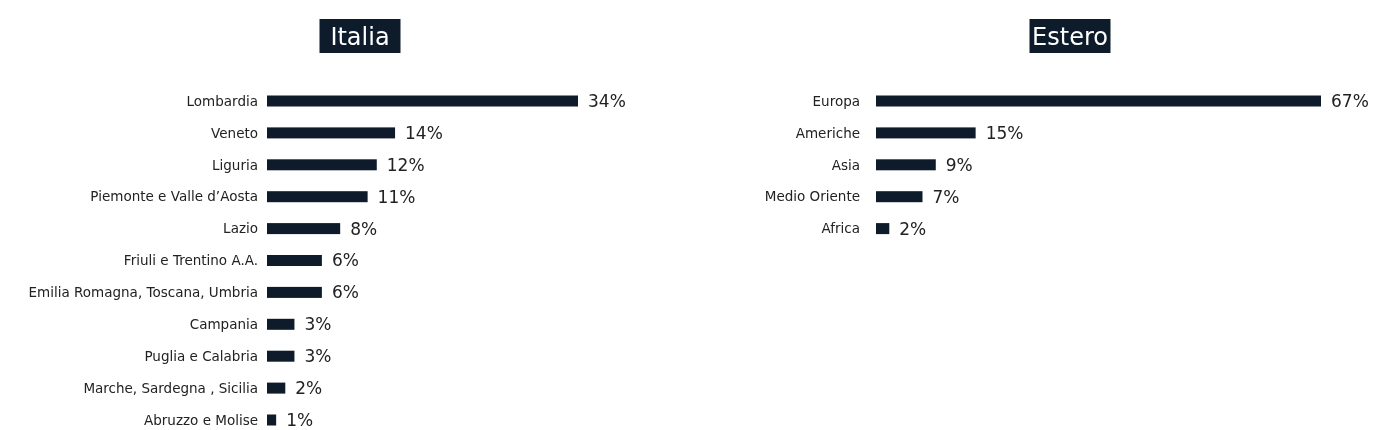 This screenshot has width=1376, height=430. What do you see at coordinates (300, 419) in the screenshot?
I see `data-label: 1%` at bounding box center [300, 419].